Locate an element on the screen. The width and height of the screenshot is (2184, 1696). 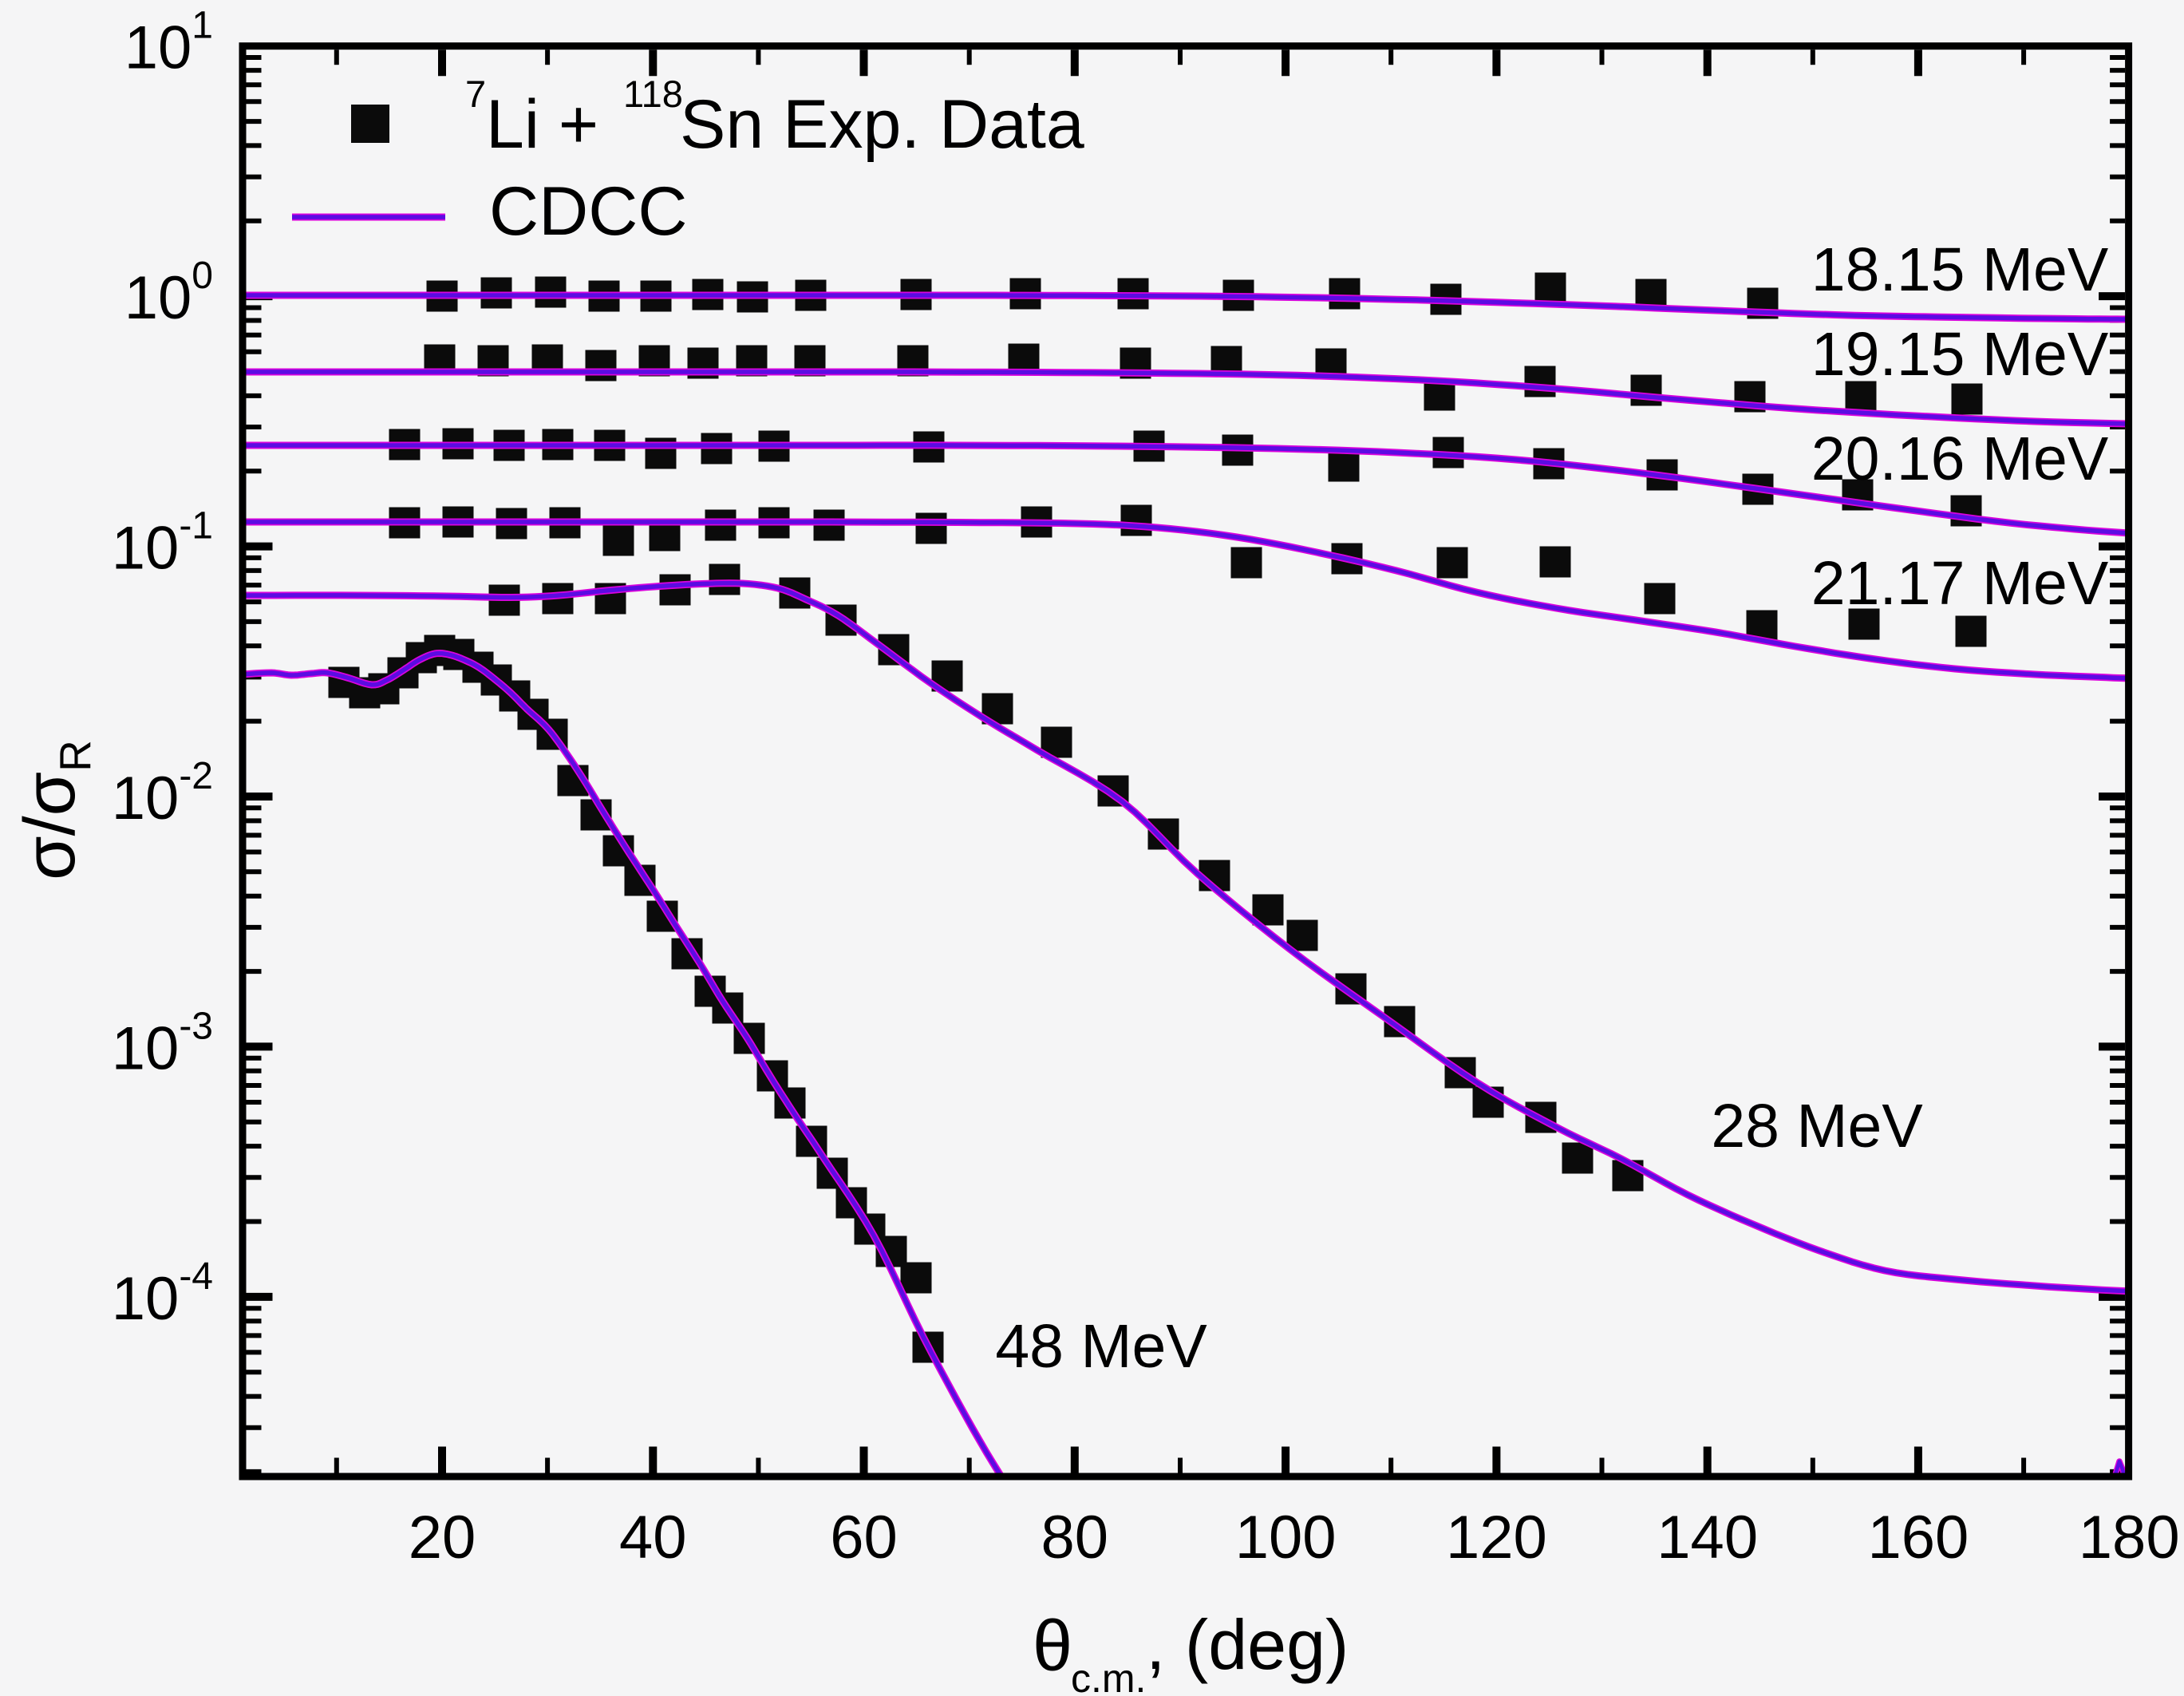
svg-text: Li + is located at coordinates (542, 124).